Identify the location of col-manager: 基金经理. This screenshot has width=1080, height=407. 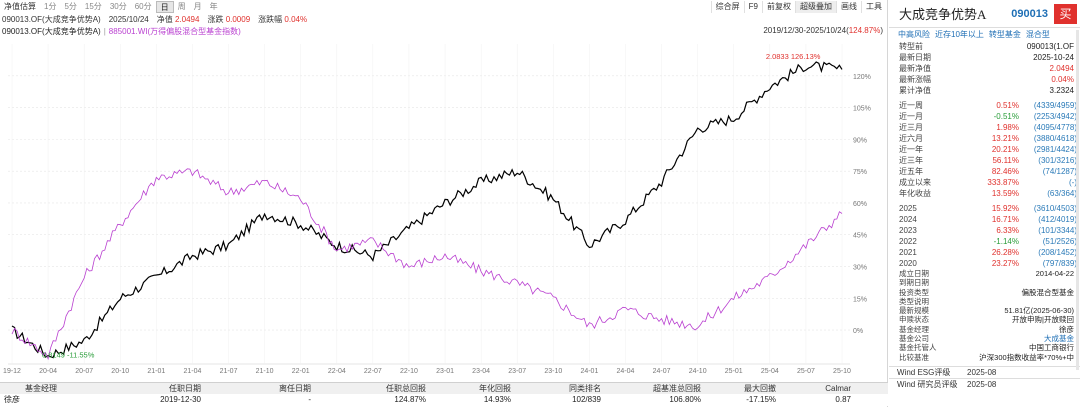
(41, 388).